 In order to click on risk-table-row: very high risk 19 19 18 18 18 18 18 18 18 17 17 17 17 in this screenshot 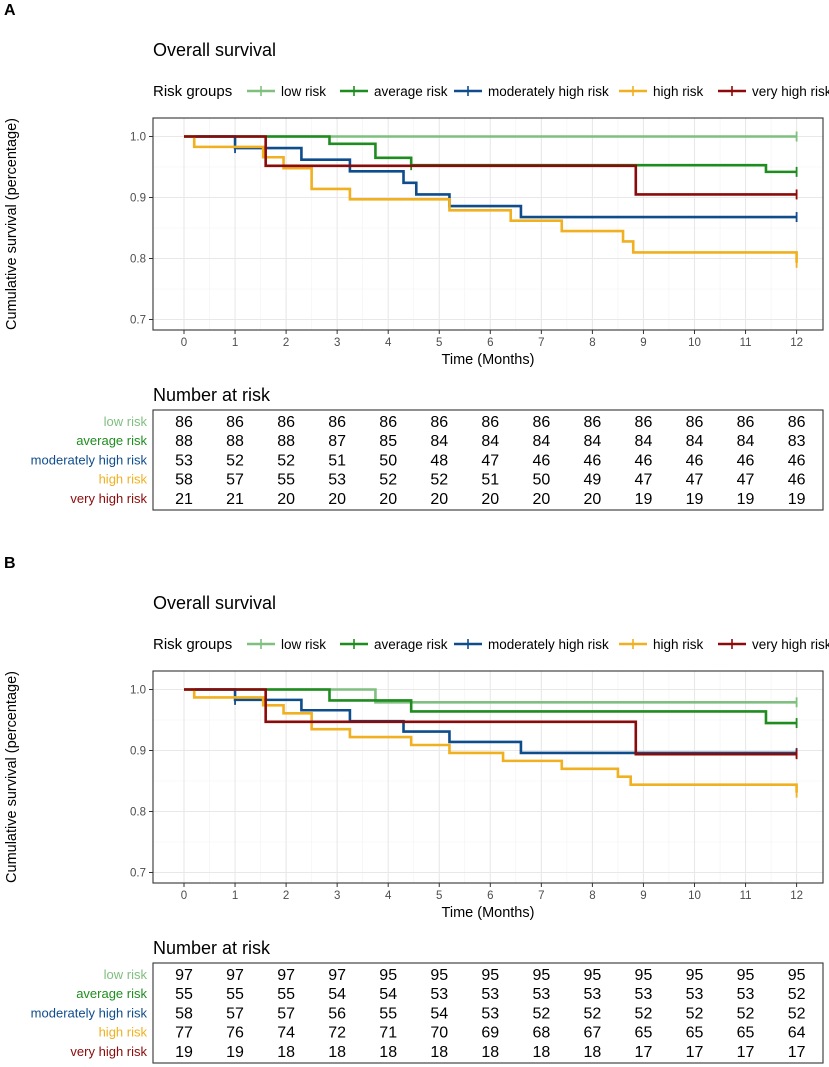, I will do `click(437, 1052)`.